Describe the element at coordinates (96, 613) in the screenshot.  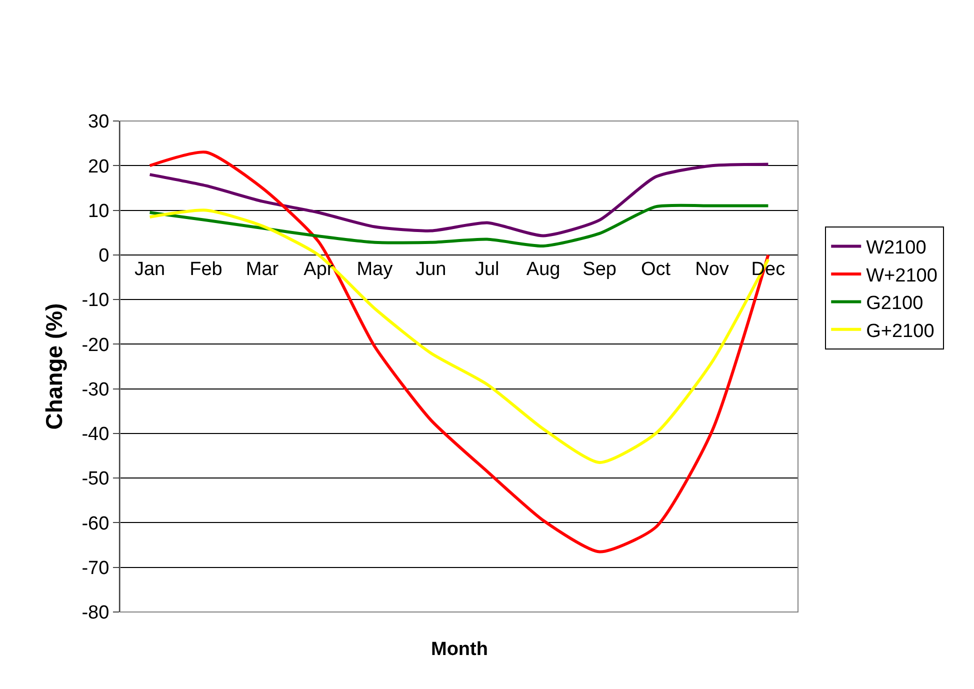
I see `y-tick-label: -80` at that location.